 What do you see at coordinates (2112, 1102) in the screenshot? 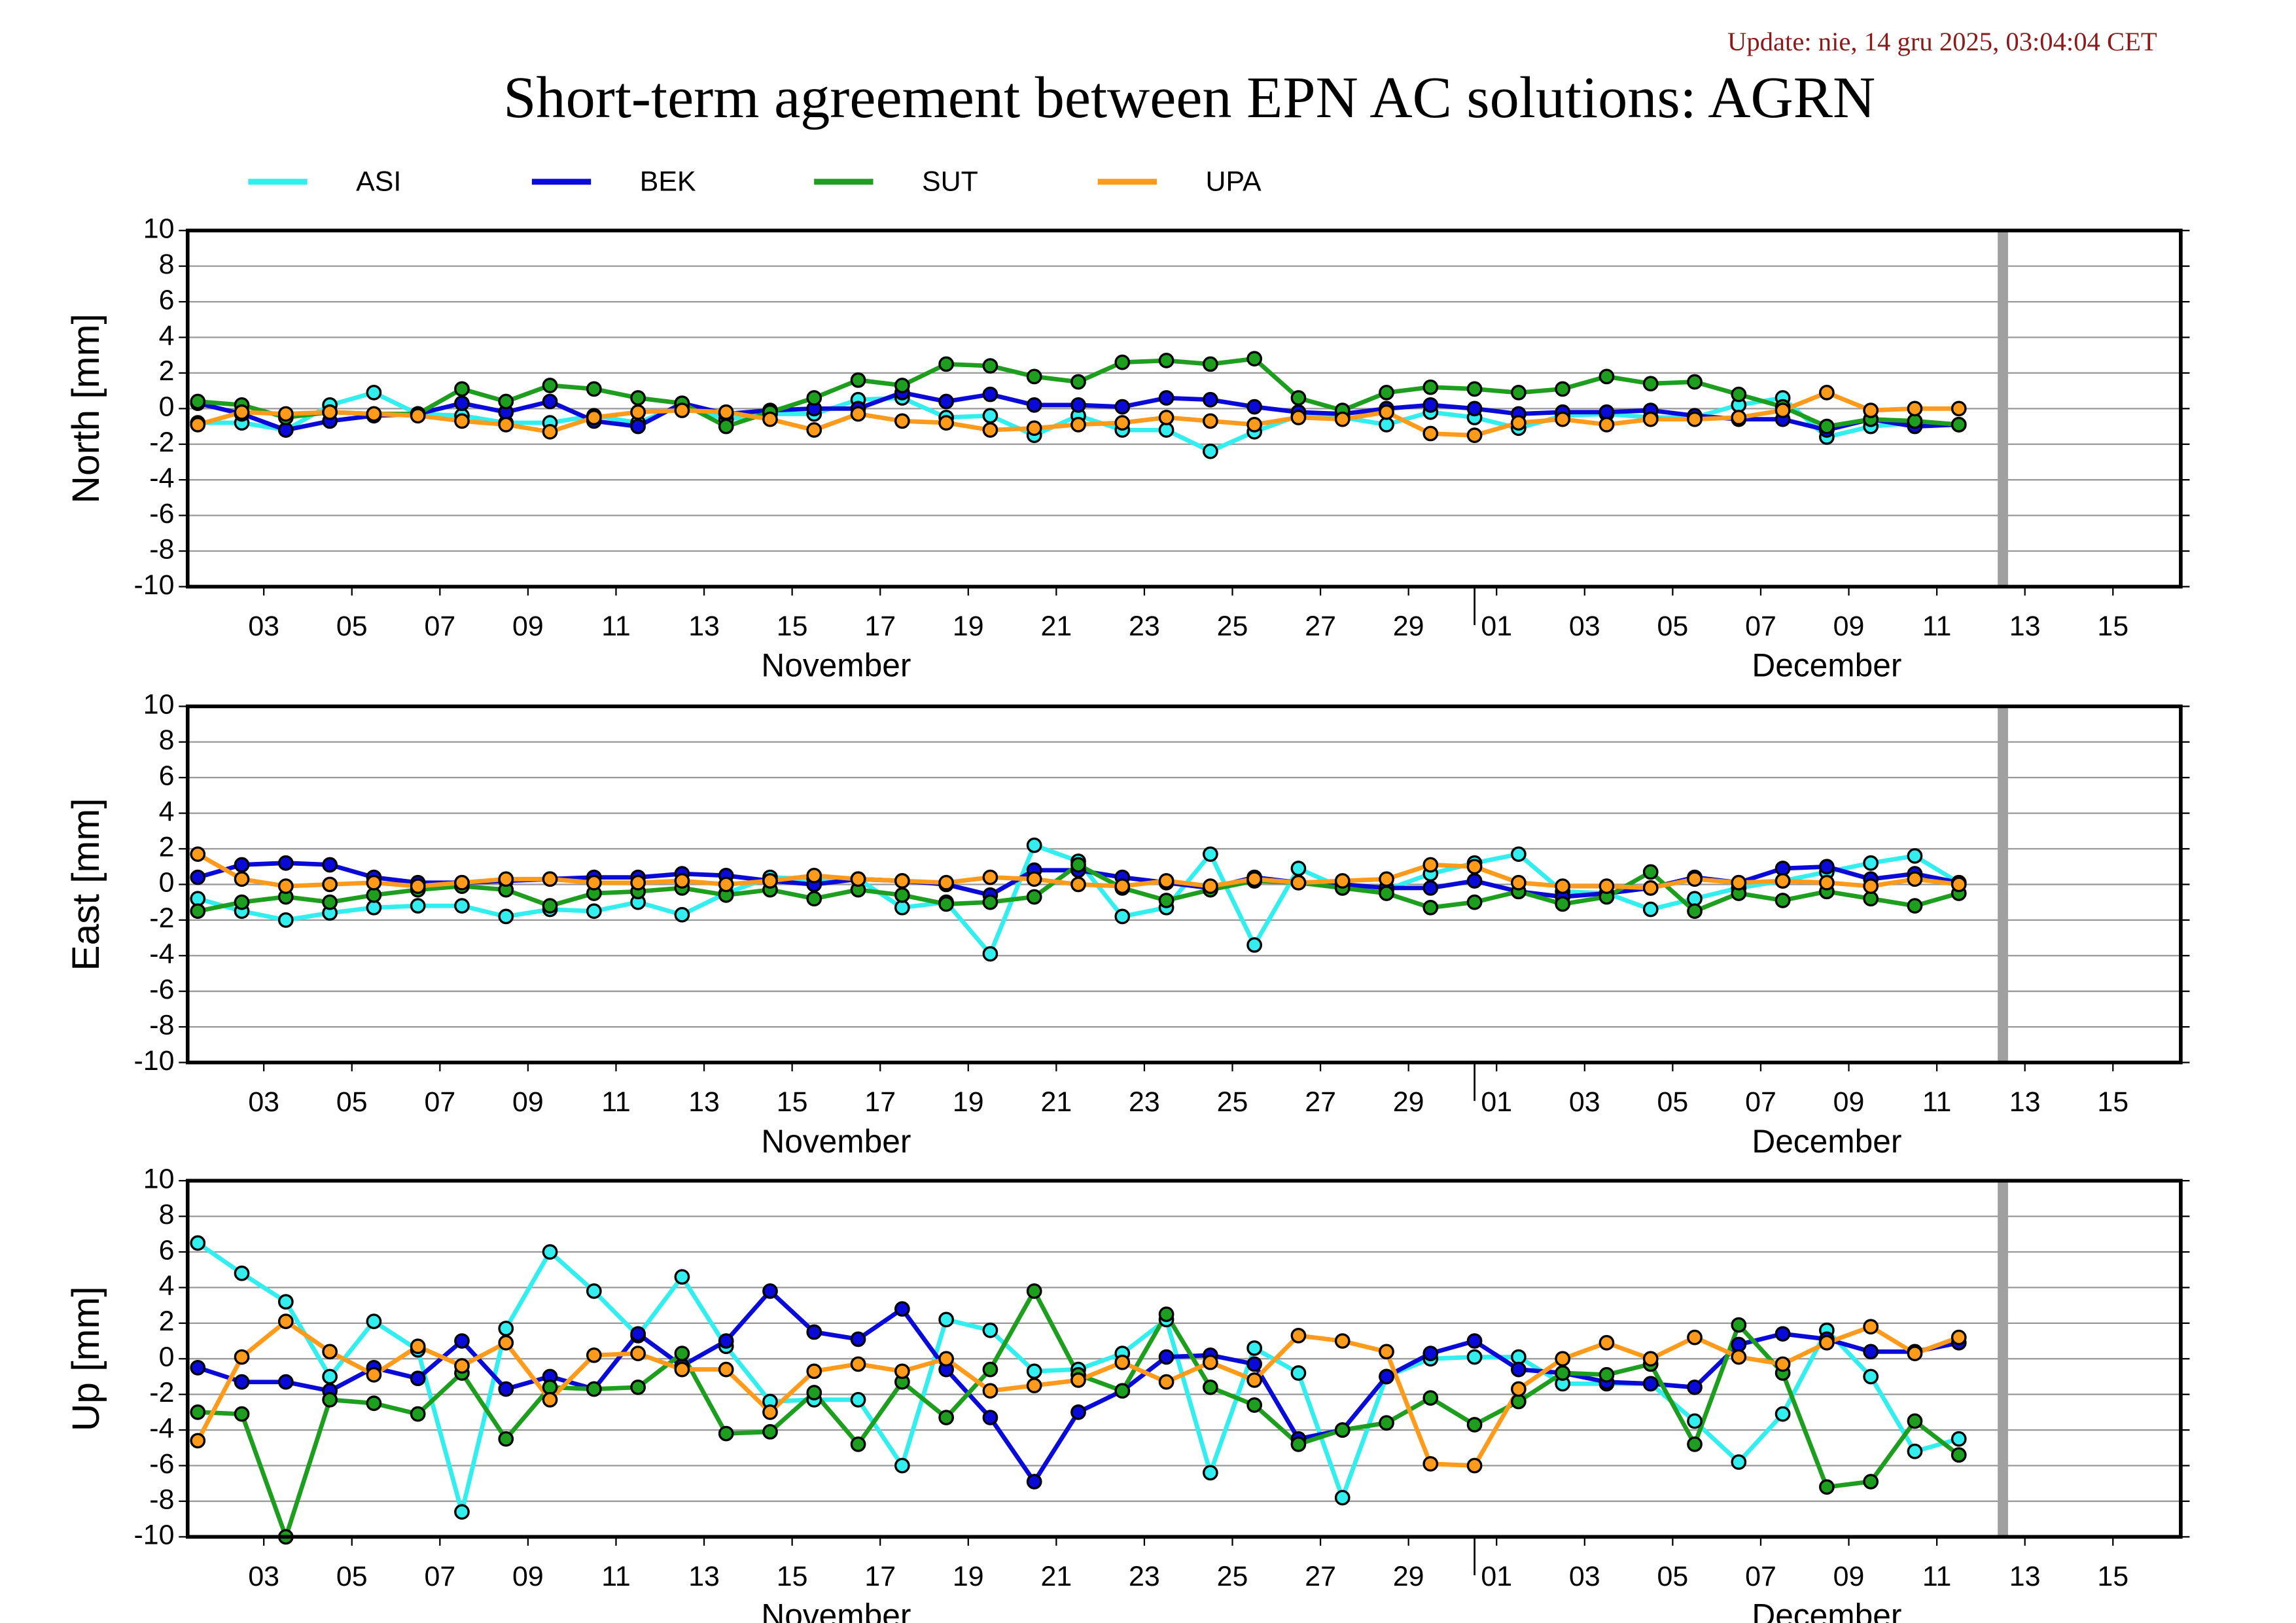
I see `x-tick-label: 15` at bounding box center [2112, 1102].